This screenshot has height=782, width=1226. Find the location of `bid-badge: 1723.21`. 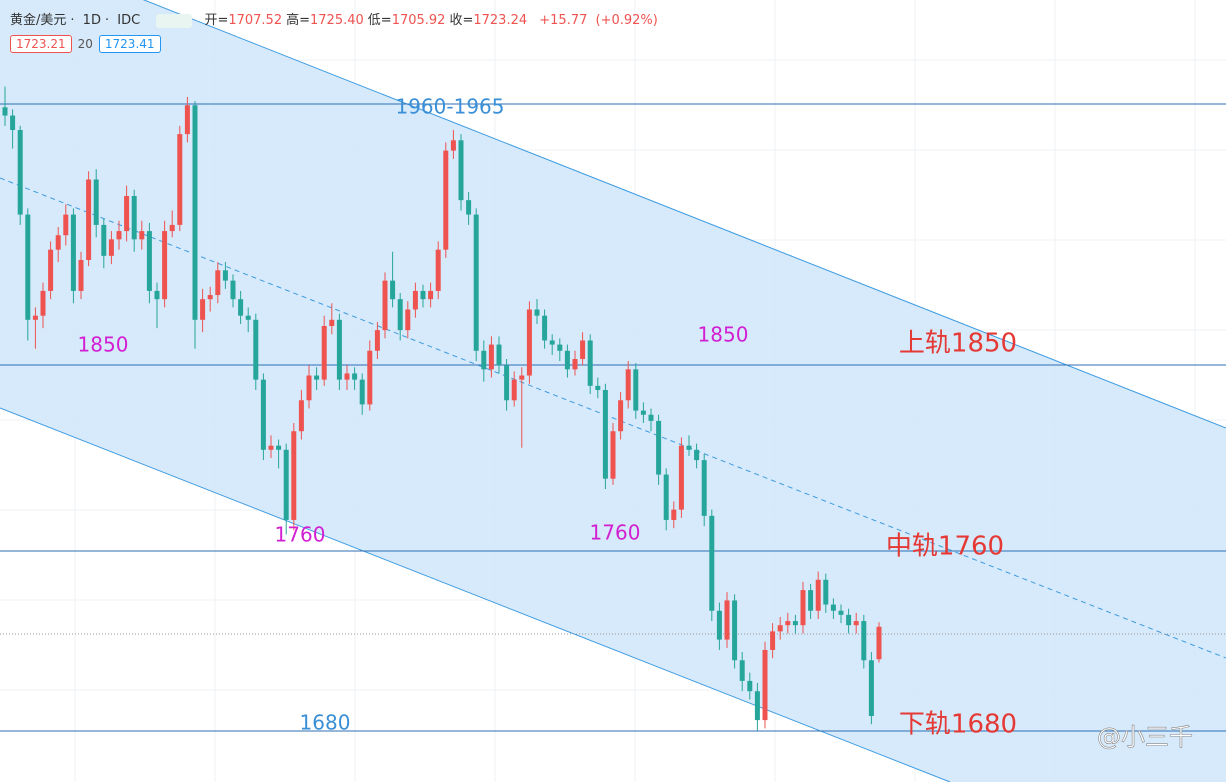

bid-badge: 1723.21 is located at coordinates (41, 44).